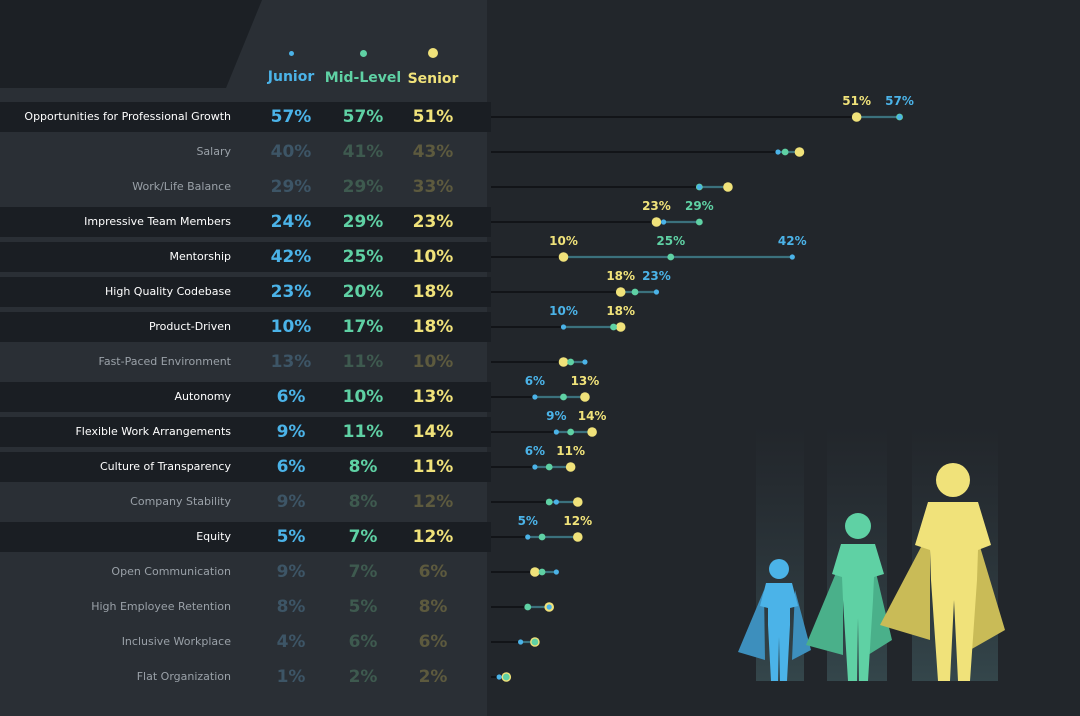 The image size is (1080, 716). I want to click on pct-junior: 24%, so click(291, 222).